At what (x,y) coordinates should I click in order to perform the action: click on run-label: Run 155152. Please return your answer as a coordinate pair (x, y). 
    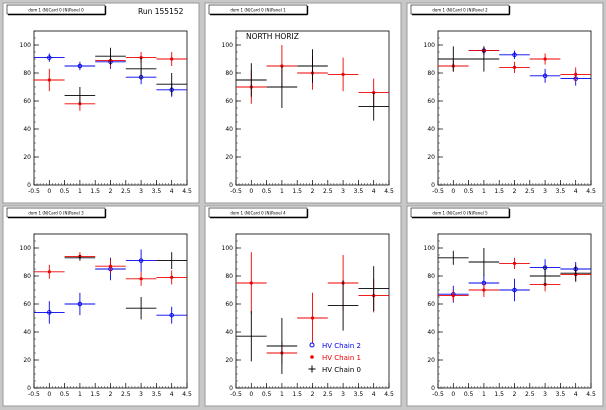
    Looking at the image, I should click on (161, 11).